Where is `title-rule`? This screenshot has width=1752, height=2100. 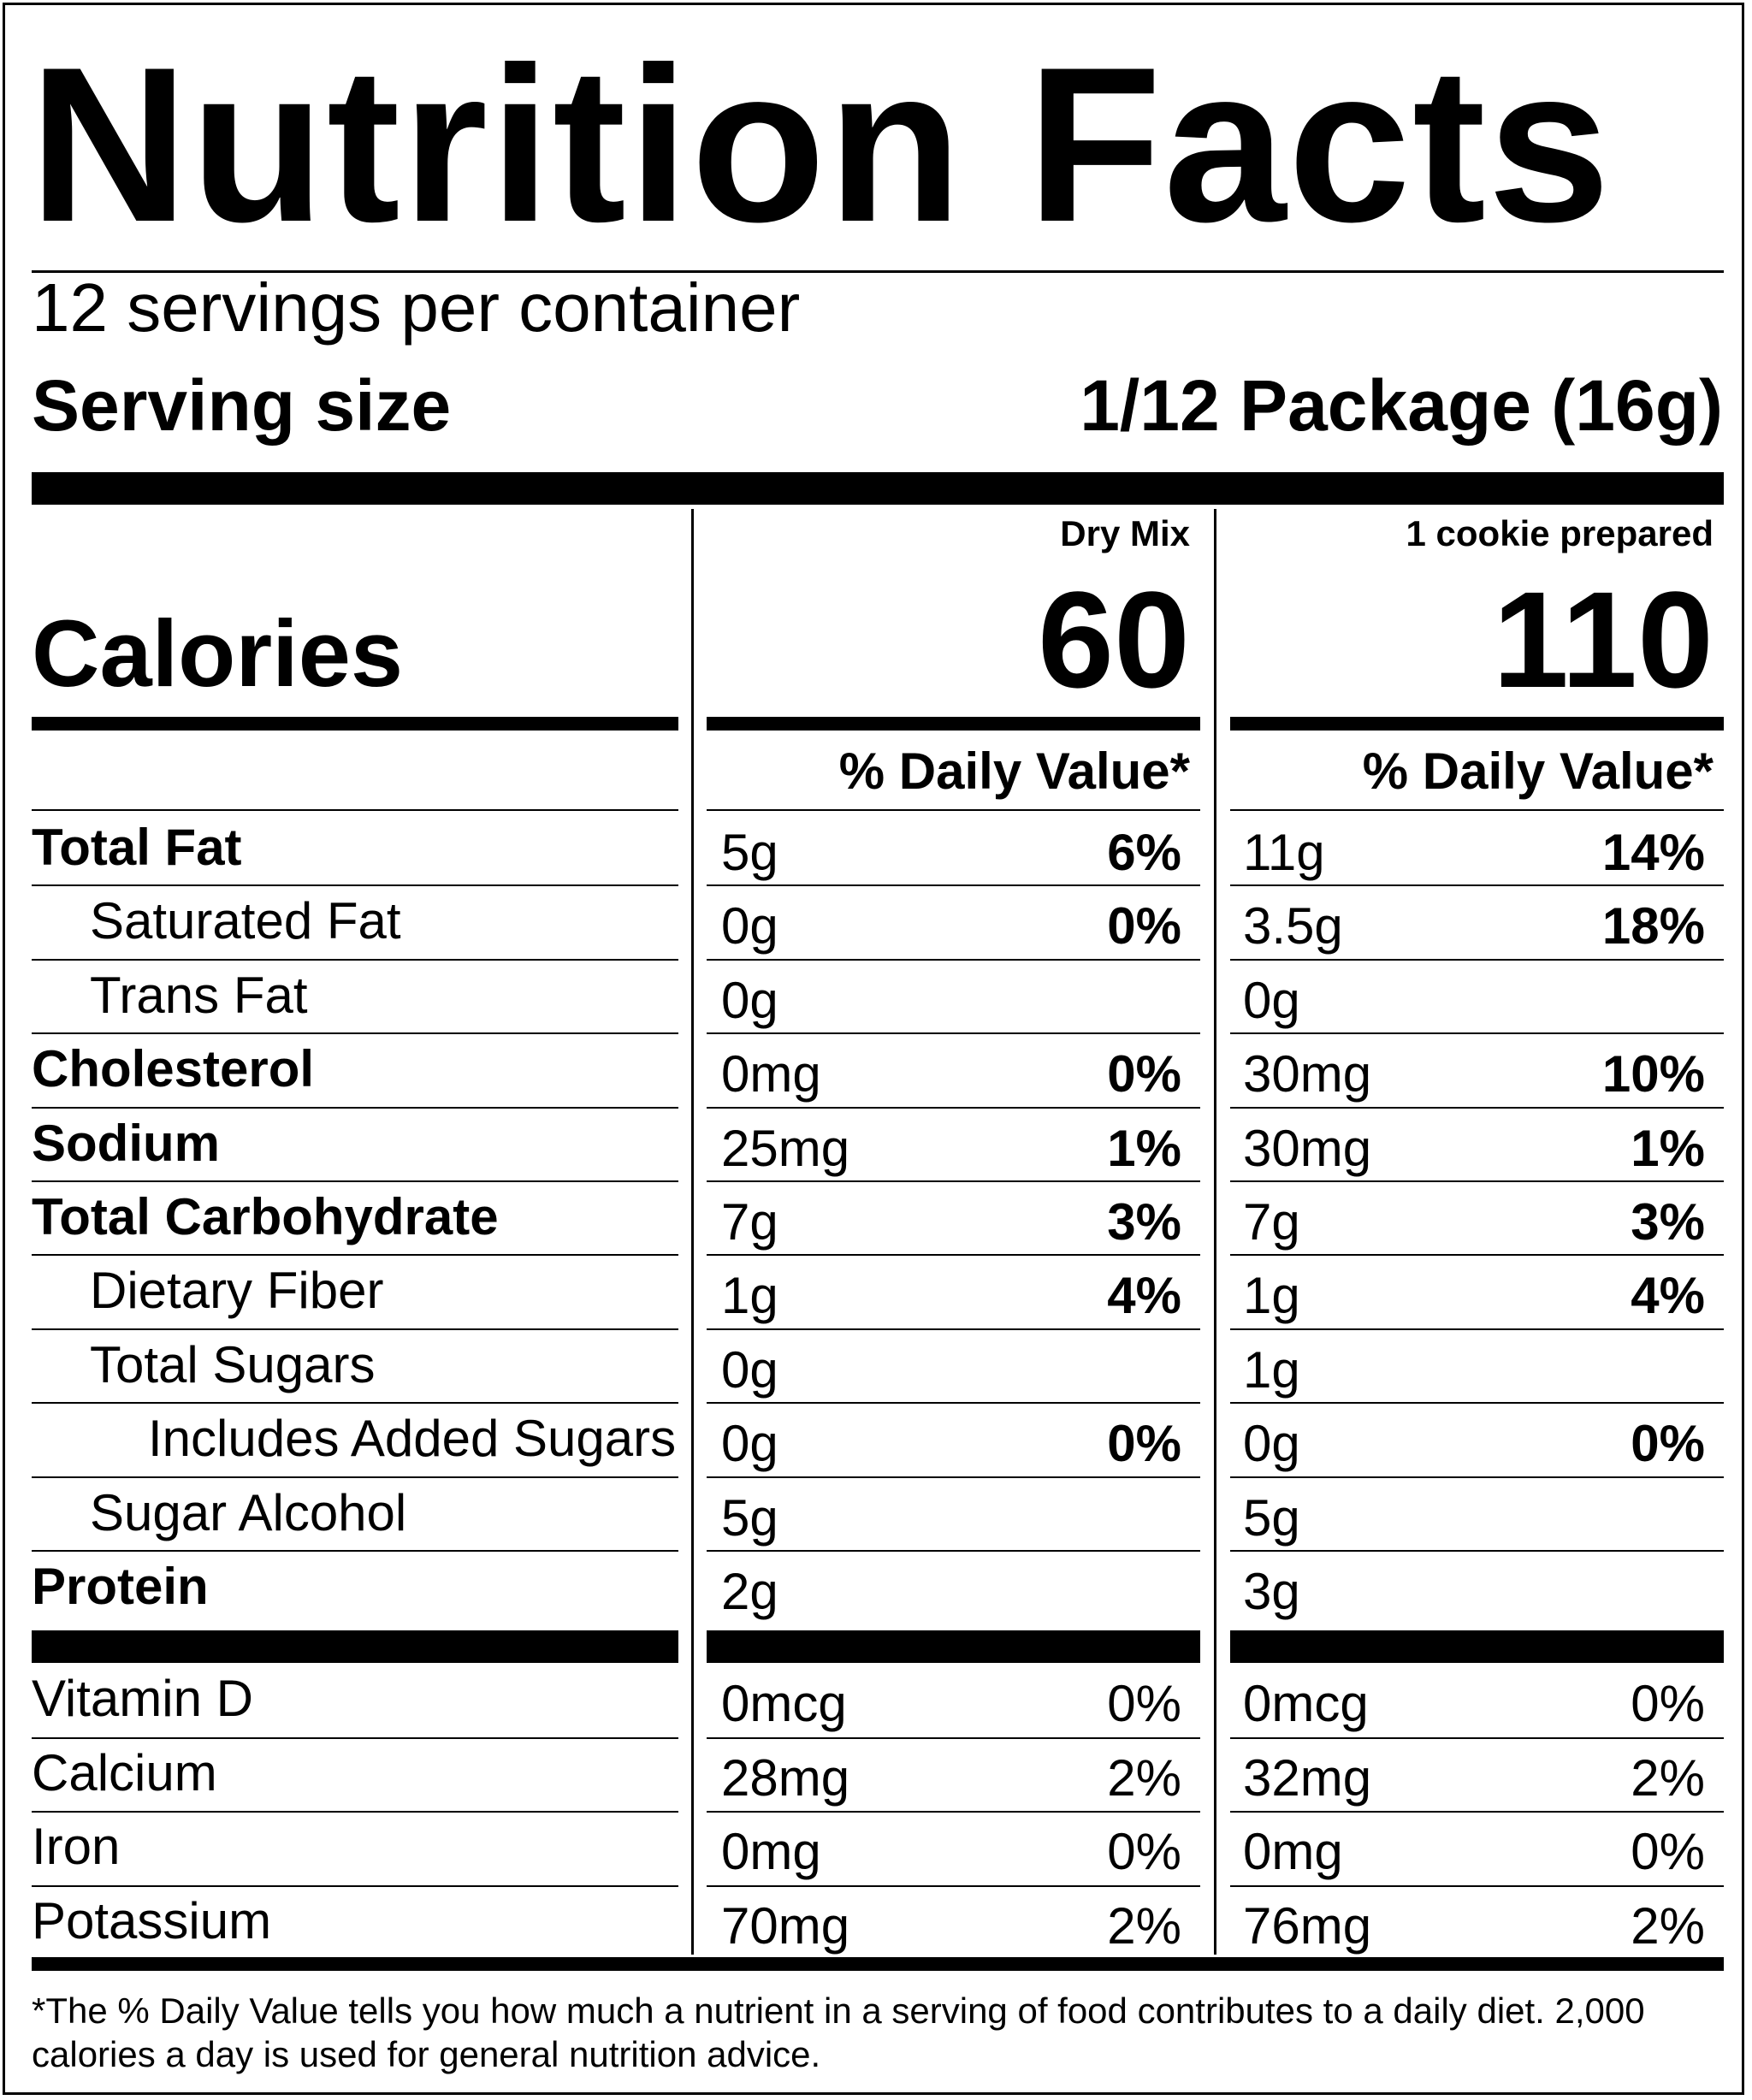 title-rule is located at coordinates (878, 272).